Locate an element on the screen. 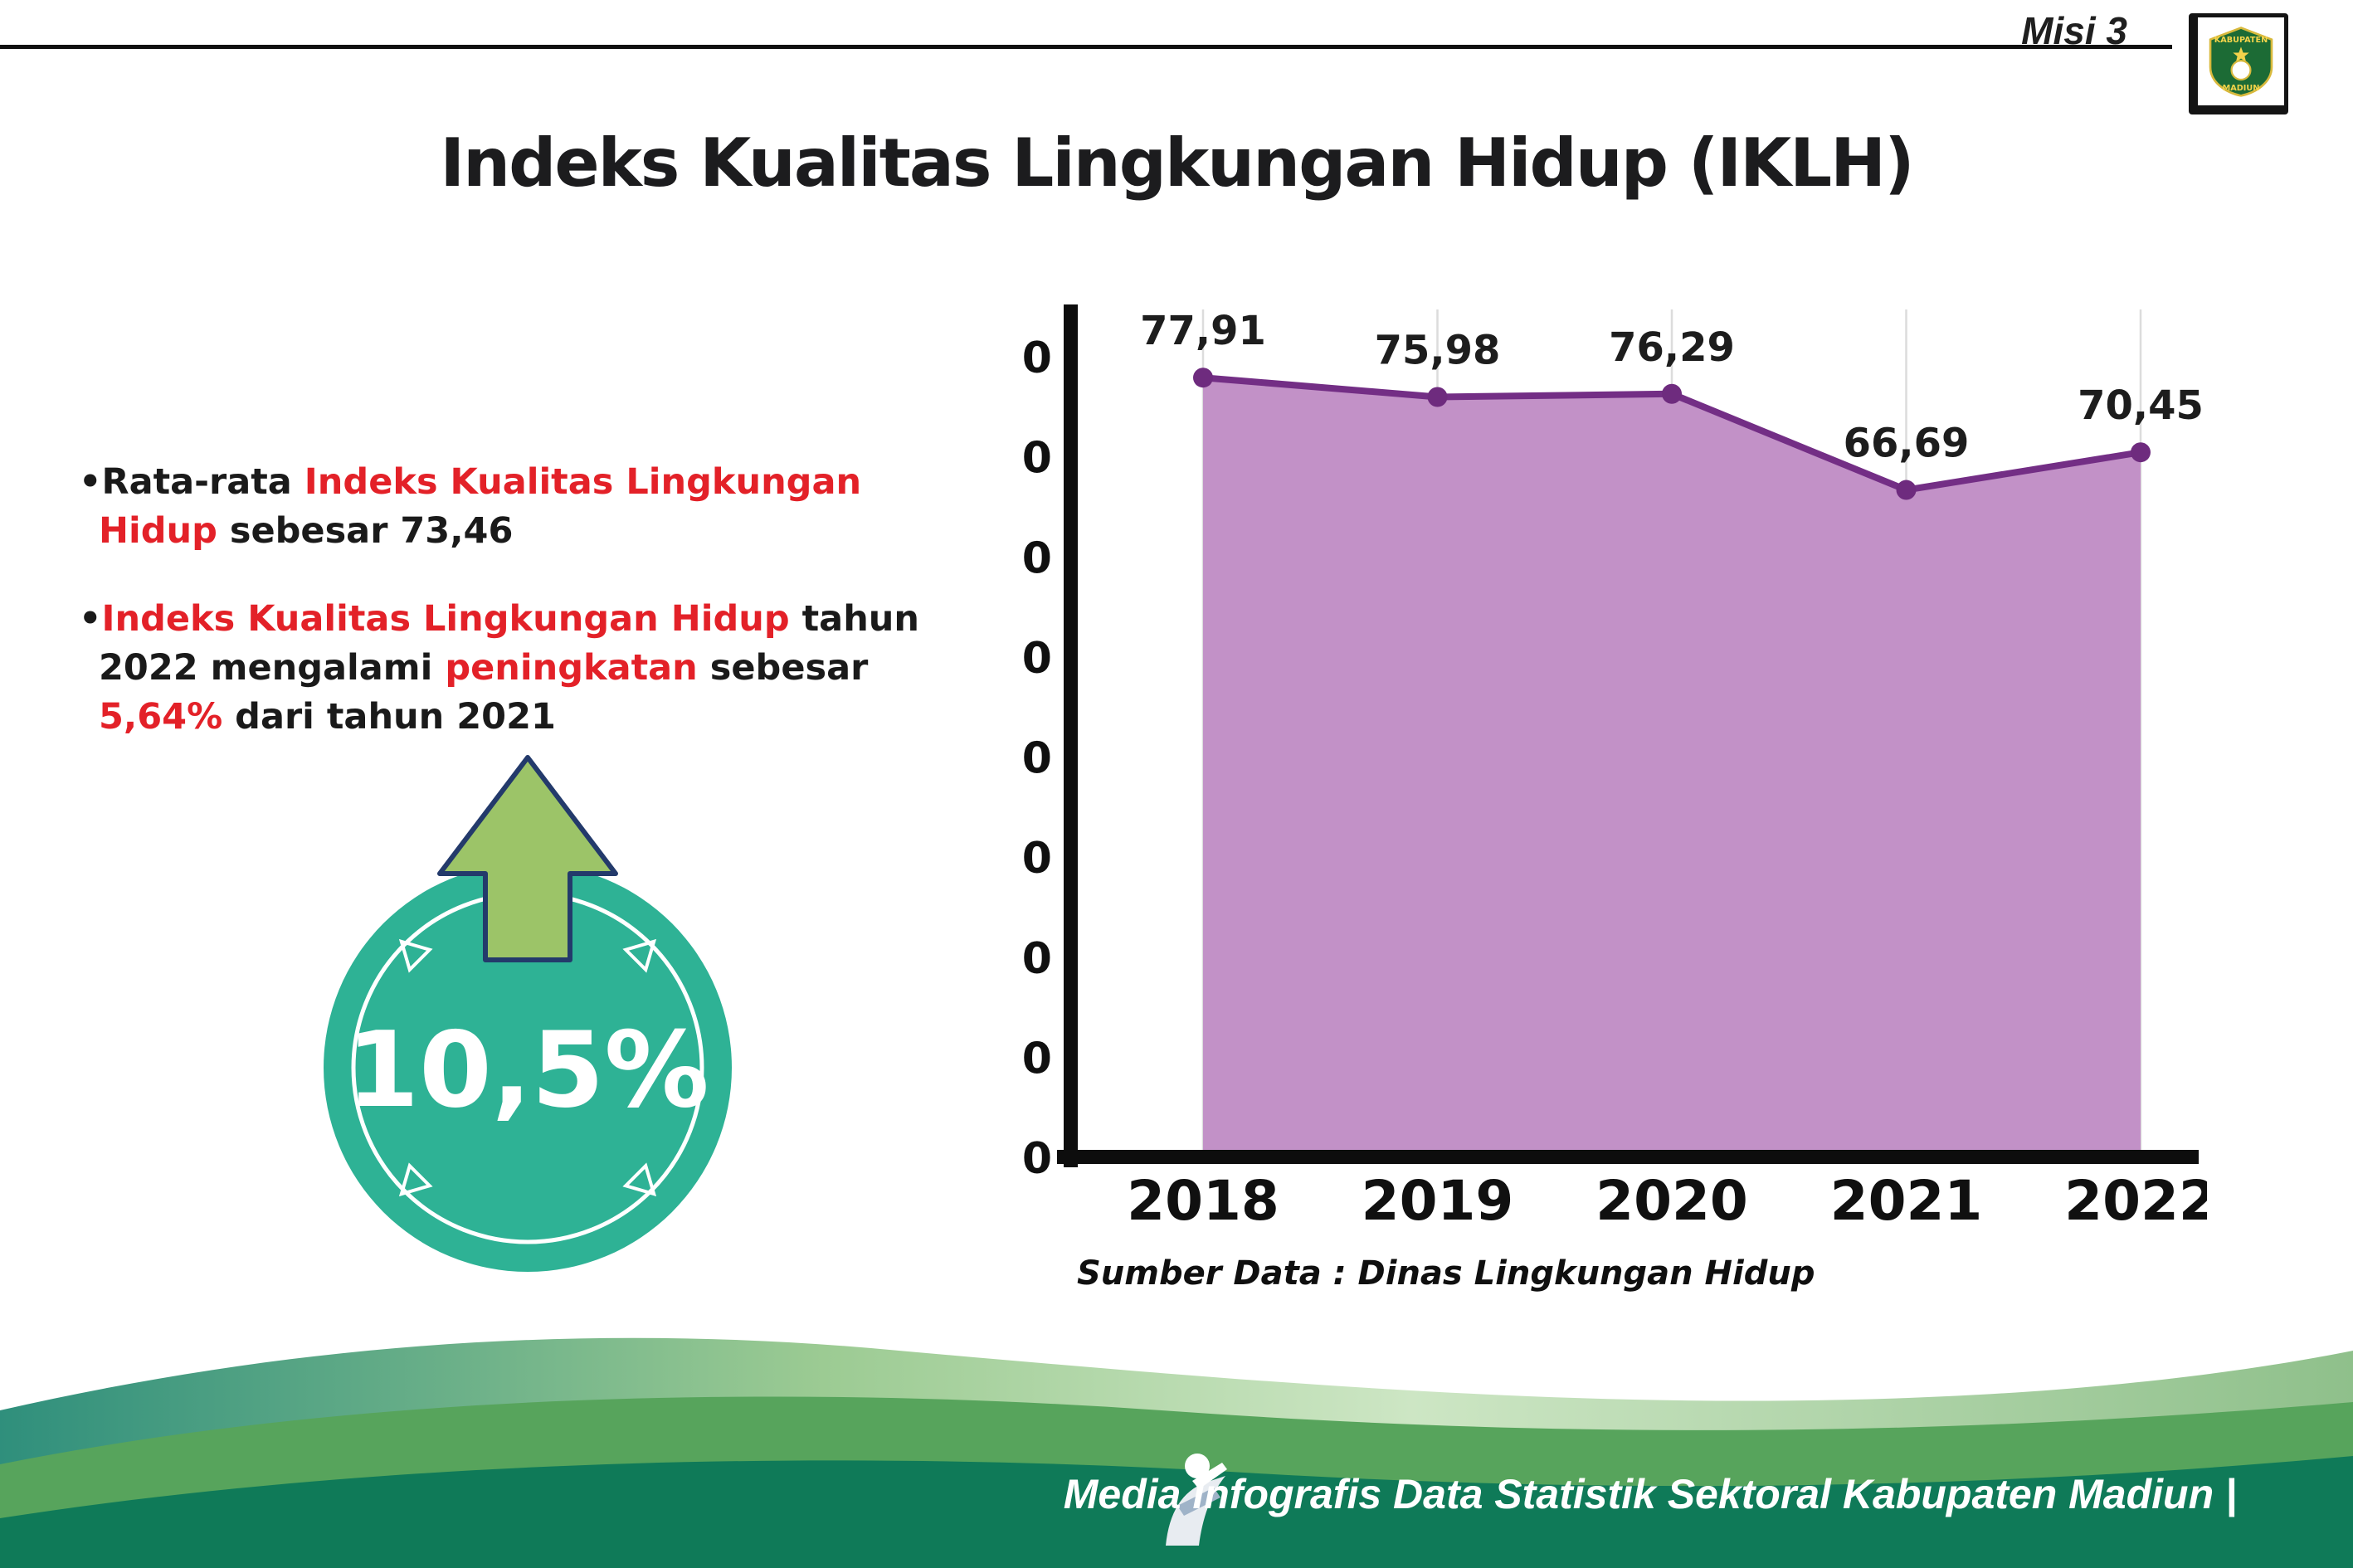 The width and height of the screenshot is (2353, 1568). svg-text: 40 is located at coordinates (1036, 759).